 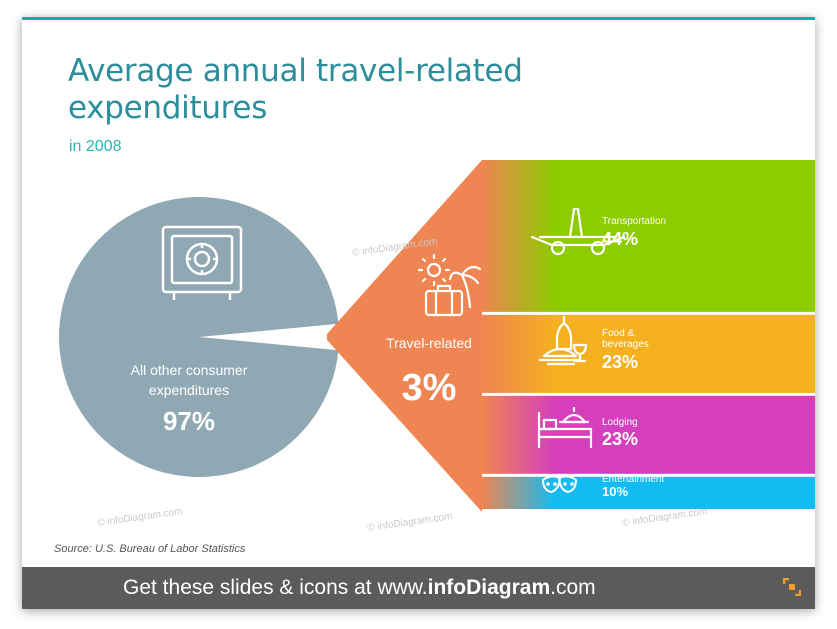 I want to click on pie-label-other: All other consumer expenditures, so click(x=189, y=380).